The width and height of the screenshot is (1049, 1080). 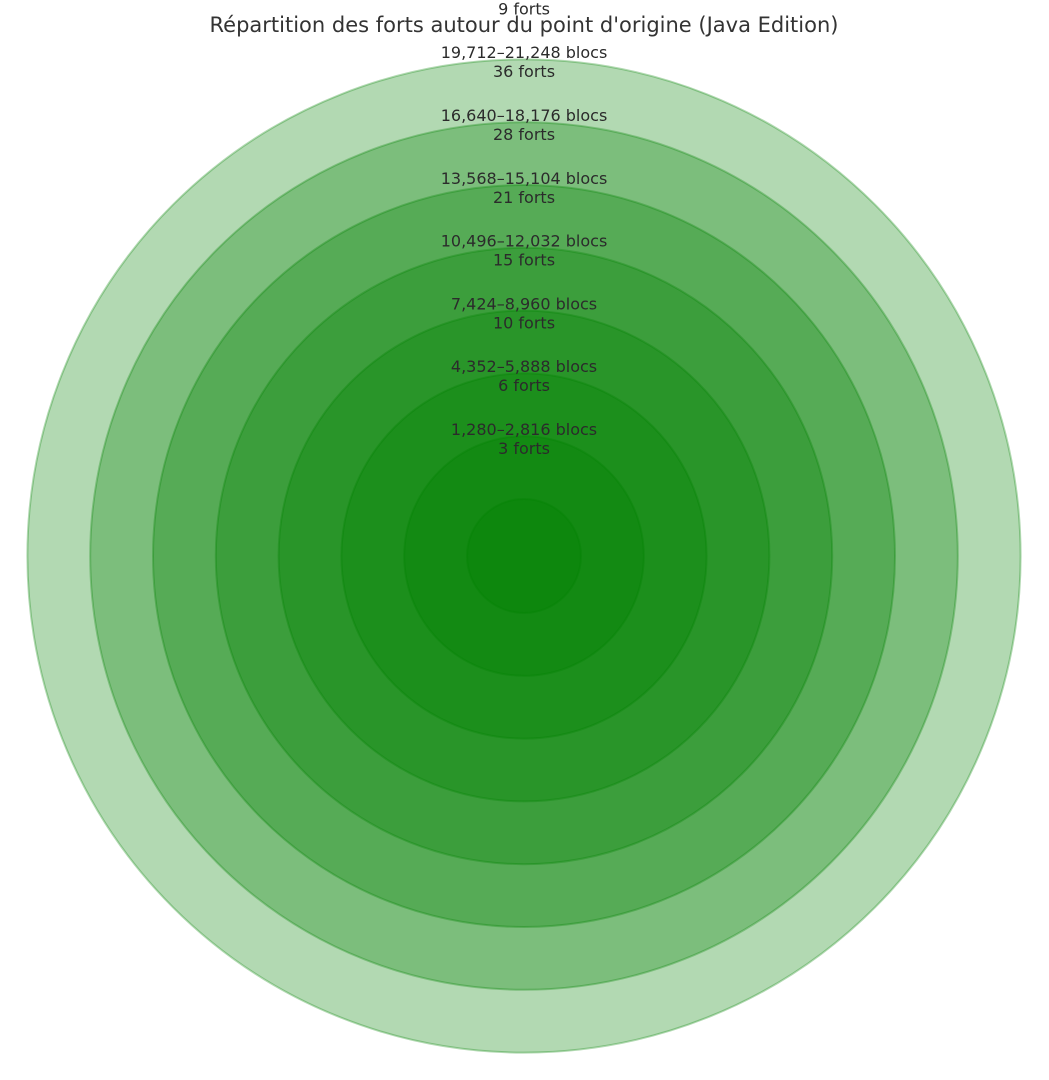 What do you see at coordinates (524, 9) in the screenshot?
I see `ring-8-forts-label: 9 forts` at bounding box center [524, 9].